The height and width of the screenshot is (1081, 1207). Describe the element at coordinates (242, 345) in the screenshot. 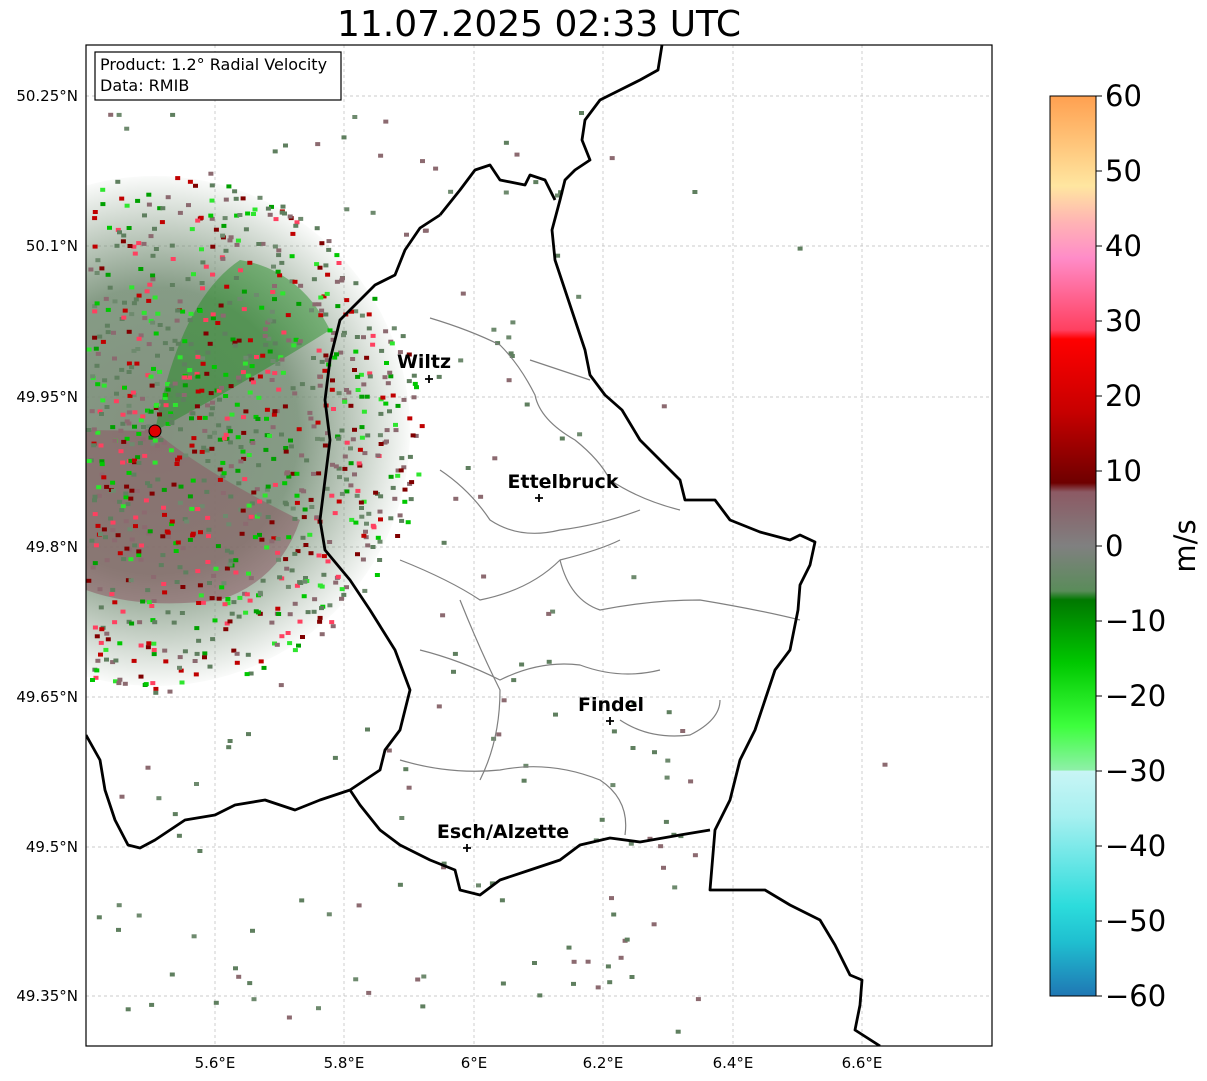

I see `approaching-velocity-area` at that location.